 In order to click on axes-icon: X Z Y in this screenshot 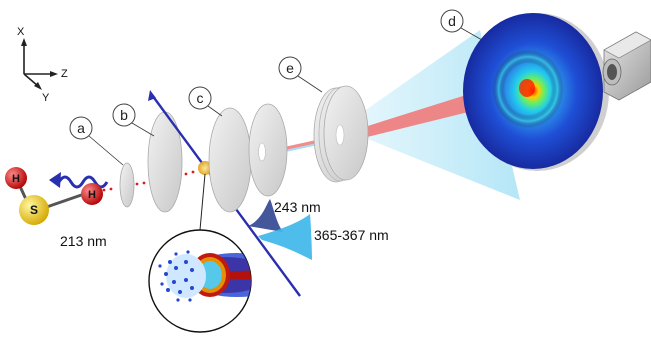, I will do `click(42, 65)`.